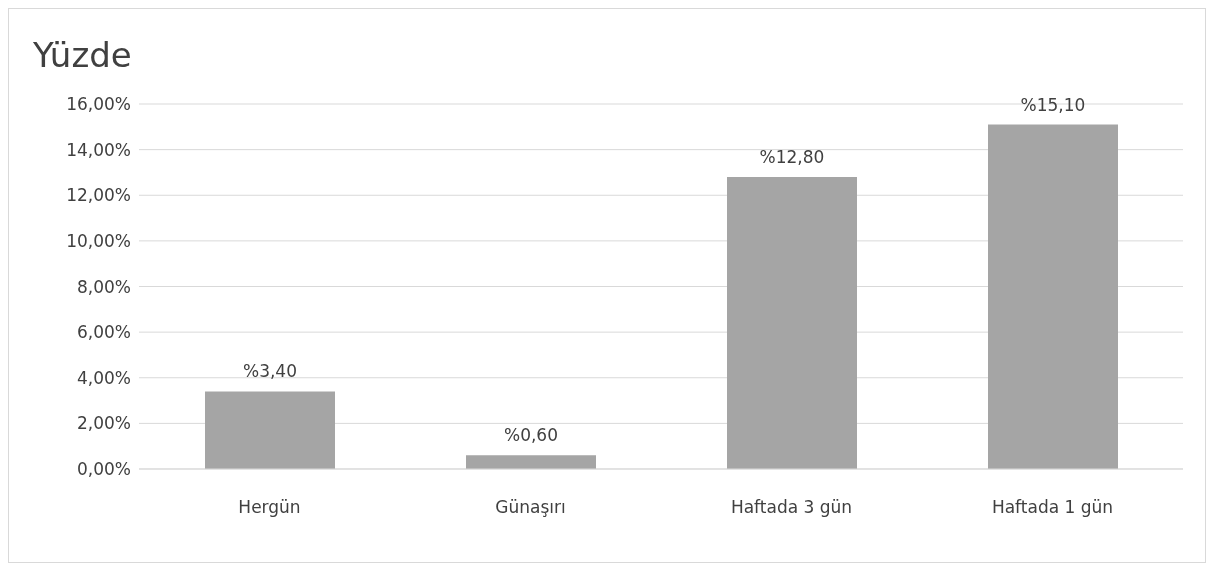 The image size is (1214, 569). Describe the element at coordinates (103, 332) in the screenshot. I see `y-tick-label: 6,00%` at that location.